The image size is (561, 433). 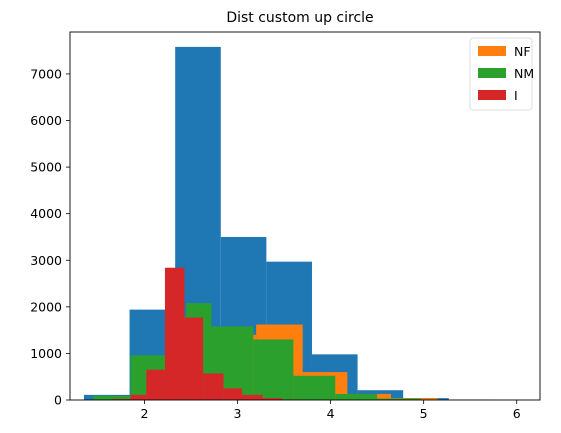 What do you see at coordinates (516, 95) in the screenshot?
I see `legend-label-i: I` at bounding box center [516, 95].